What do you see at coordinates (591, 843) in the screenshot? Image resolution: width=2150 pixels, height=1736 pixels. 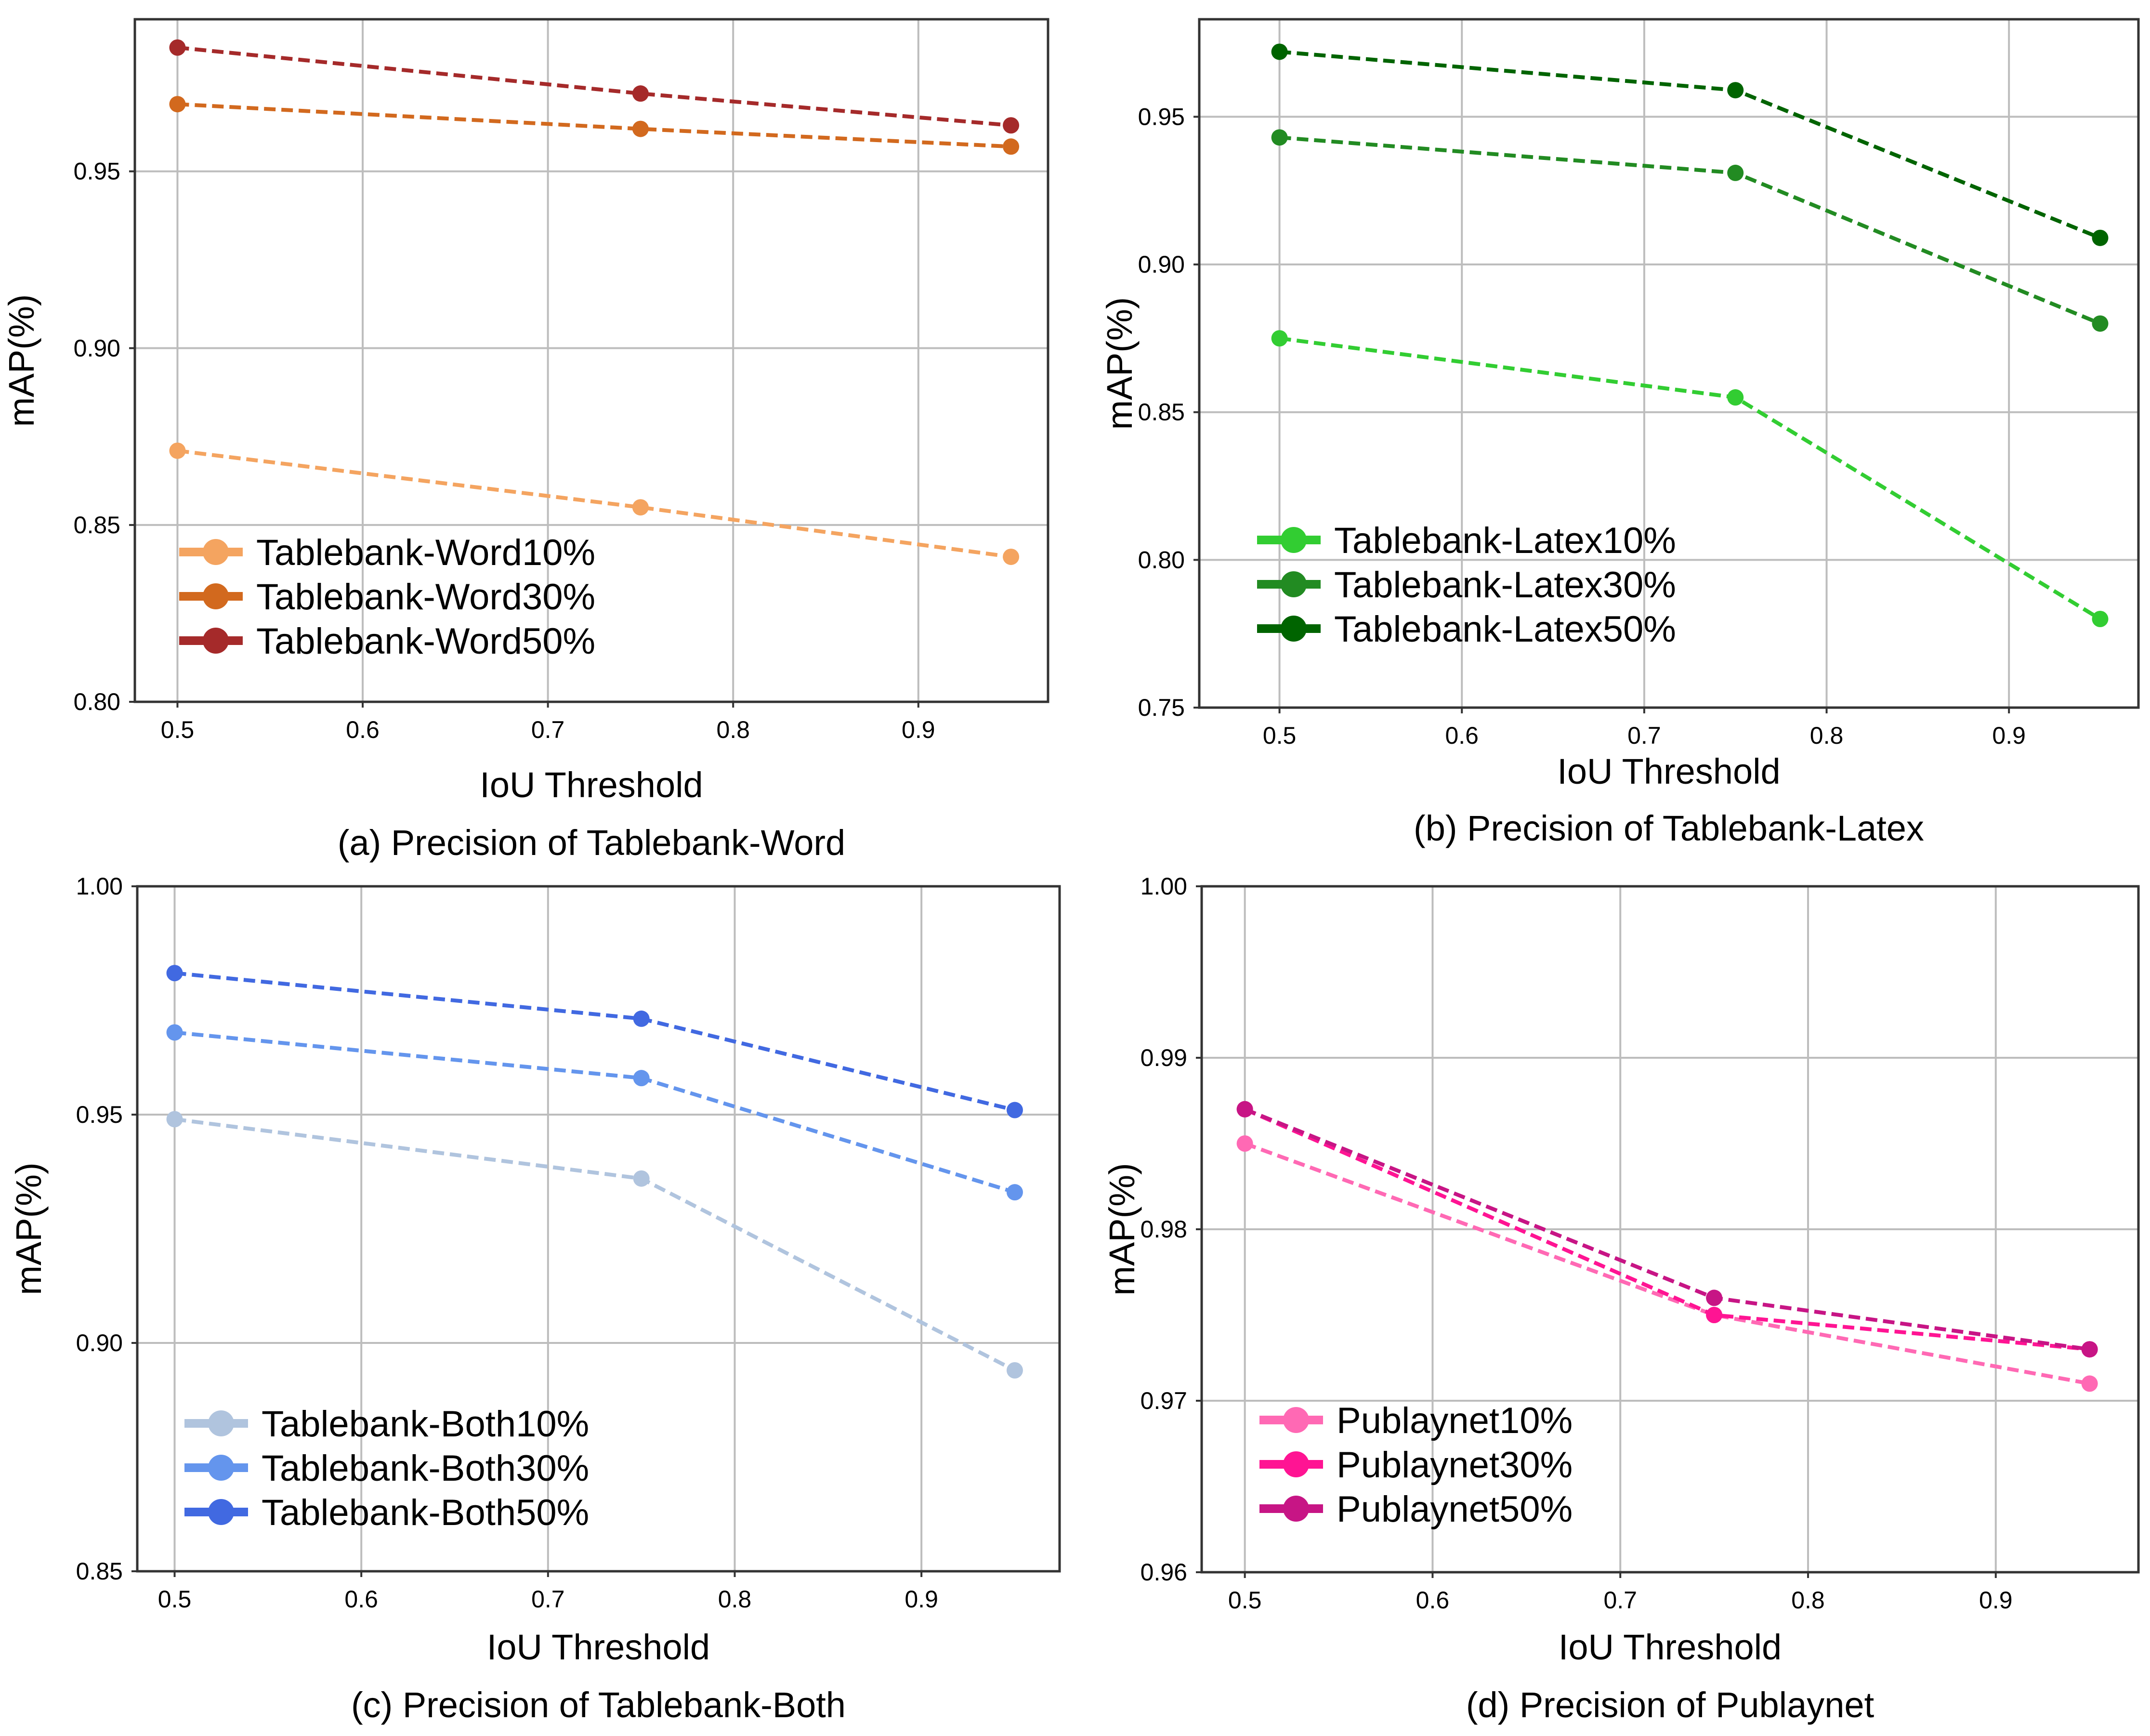 I see `panel-caption: (a) Precision of Tablebank-Word` at bounding box center [591, 843].